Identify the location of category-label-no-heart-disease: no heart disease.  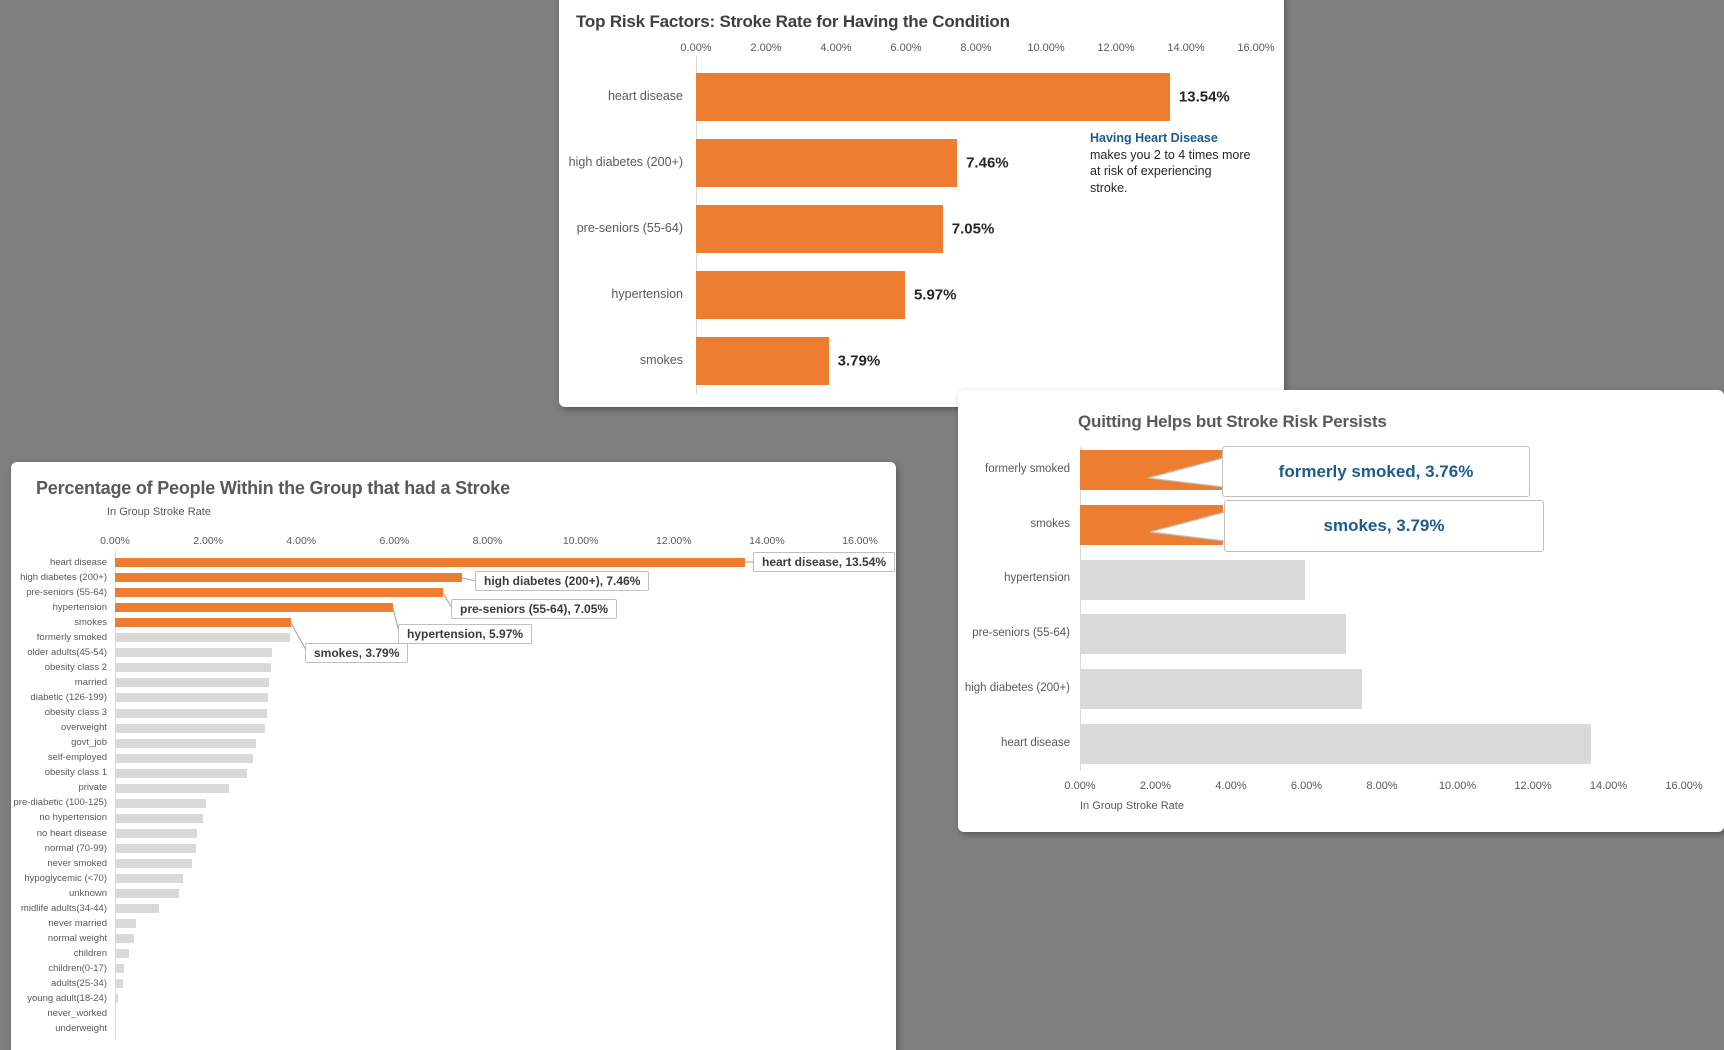
(71, 833).